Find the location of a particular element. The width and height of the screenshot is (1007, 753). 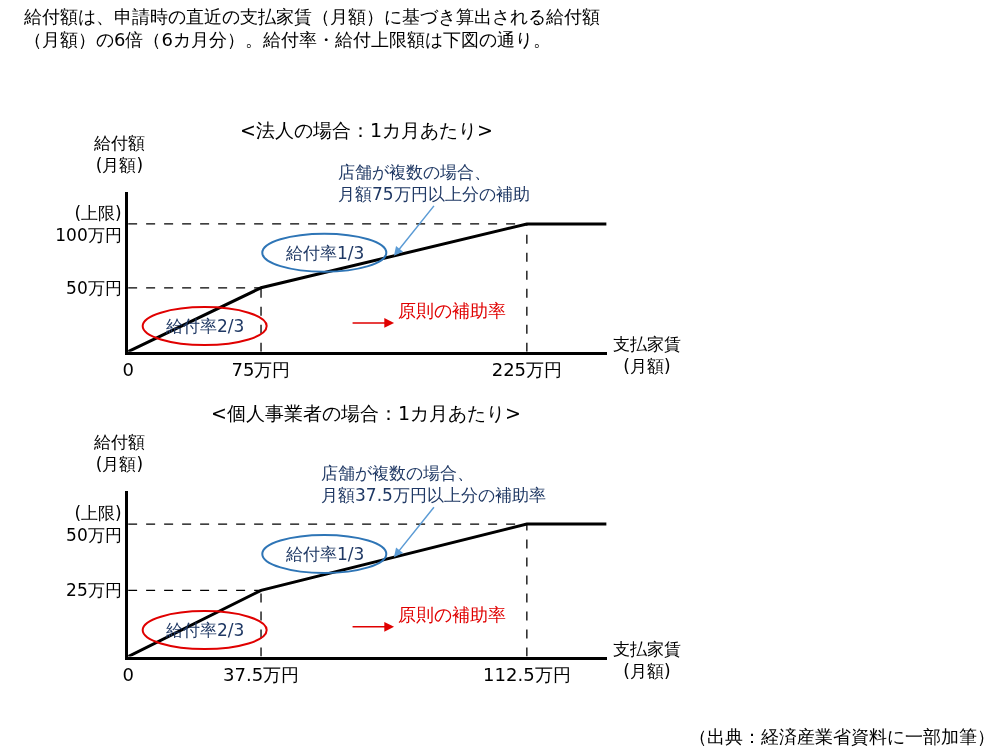

annotation: 店舗が複数の場合、月額75万円以上分の補助 is located at coordinates (434, 183).